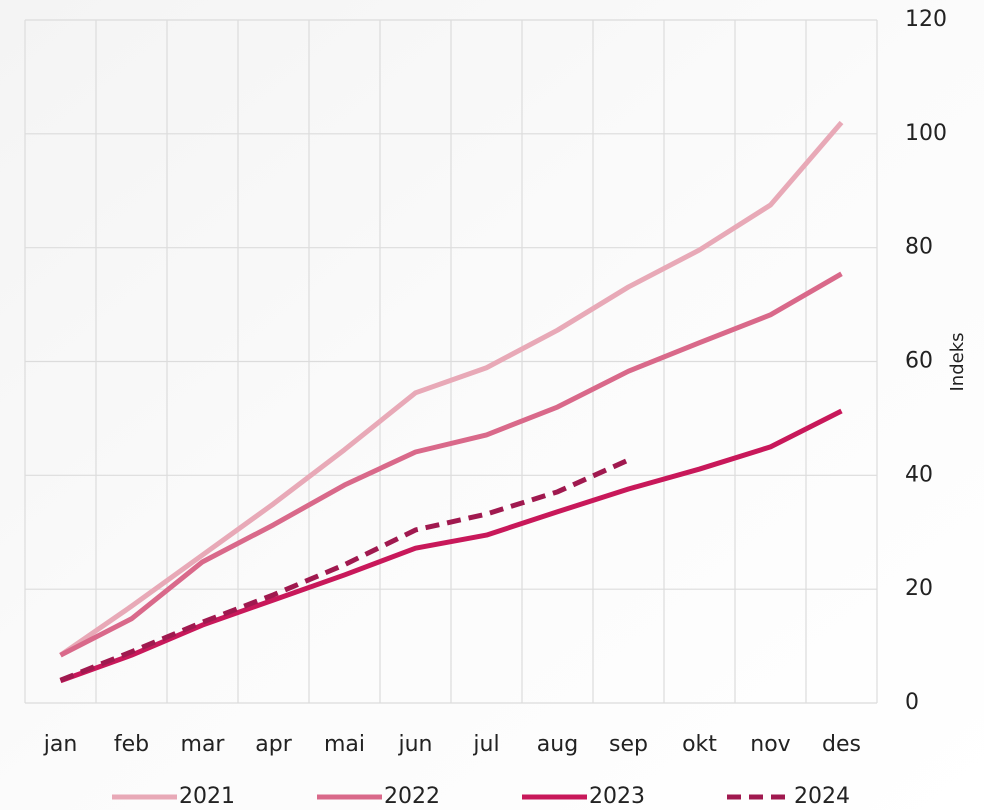 This screenshot has width=984, height=810. I want to click on x-tick-label: des, so click(841, 744).